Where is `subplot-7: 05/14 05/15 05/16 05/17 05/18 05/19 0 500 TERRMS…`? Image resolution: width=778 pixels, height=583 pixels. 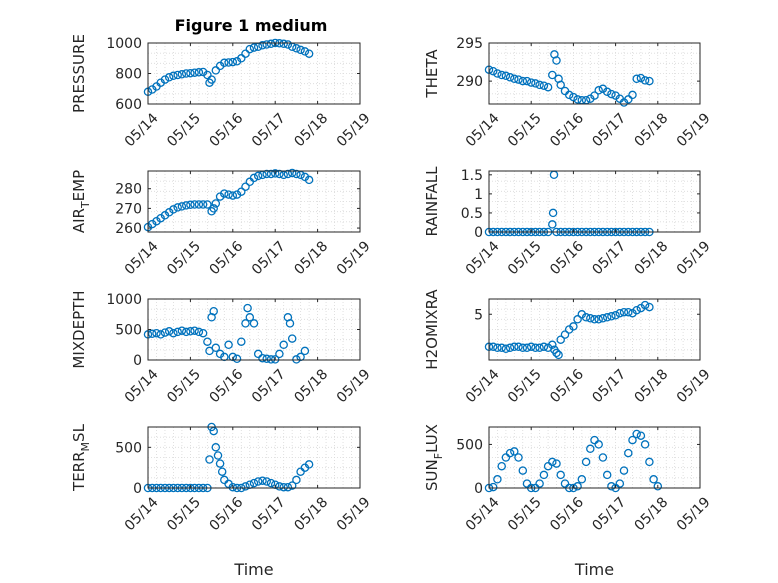
subplot-7: 05/14 05/15 05/16 05/17 05/18 05/19 0 500 TERRMS… is located at coordinates (222, 500).